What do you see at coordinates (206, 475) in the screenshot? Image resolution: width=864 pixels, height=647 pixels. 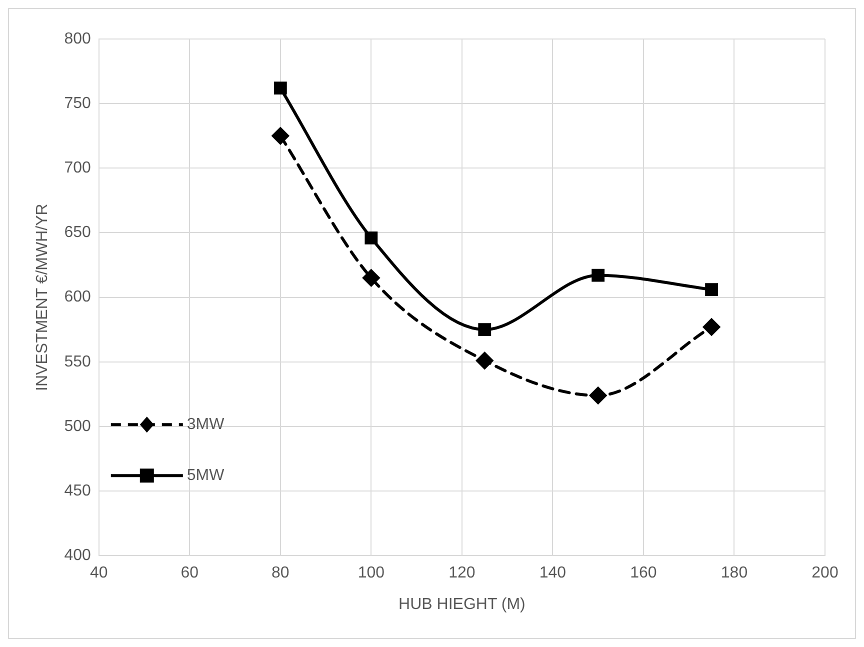 I see `legend-label: 5MW` at bounding box center [206, 475].